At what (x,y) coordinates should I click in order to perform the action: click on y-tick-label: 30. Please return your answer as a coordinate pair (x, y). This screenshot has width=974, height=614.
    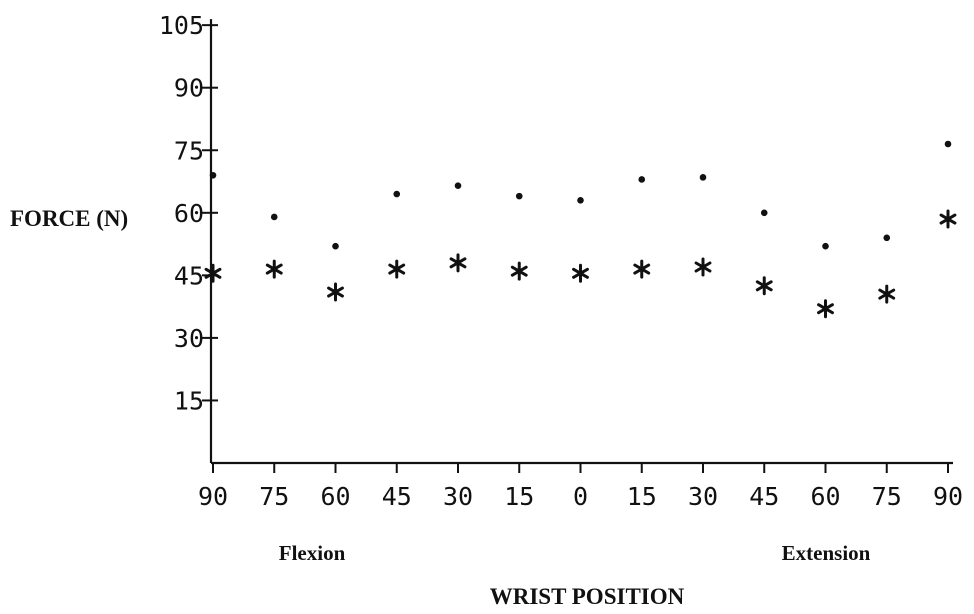
    Looking at the image, I should click on (189, 338).